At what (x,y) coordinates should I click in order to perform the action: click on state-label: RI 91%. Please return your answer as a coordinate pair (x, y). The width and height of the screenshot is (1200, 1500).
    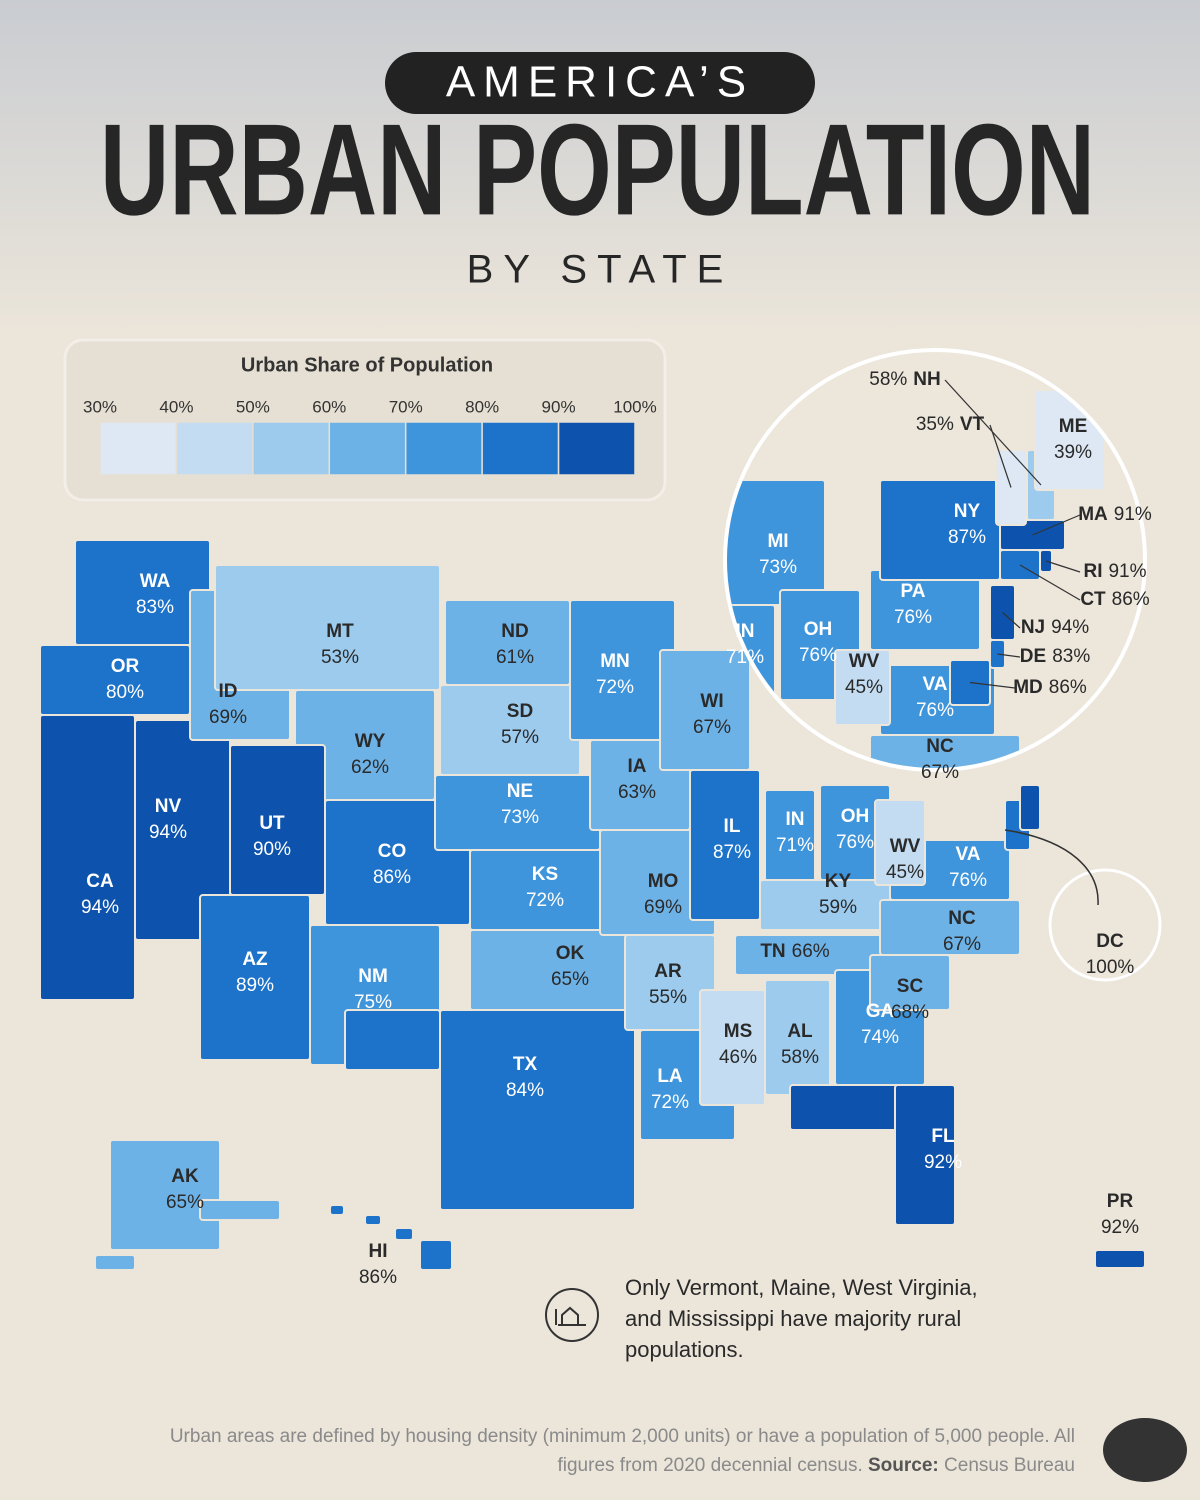
    Looking at the image, I should click on (1114, 571).